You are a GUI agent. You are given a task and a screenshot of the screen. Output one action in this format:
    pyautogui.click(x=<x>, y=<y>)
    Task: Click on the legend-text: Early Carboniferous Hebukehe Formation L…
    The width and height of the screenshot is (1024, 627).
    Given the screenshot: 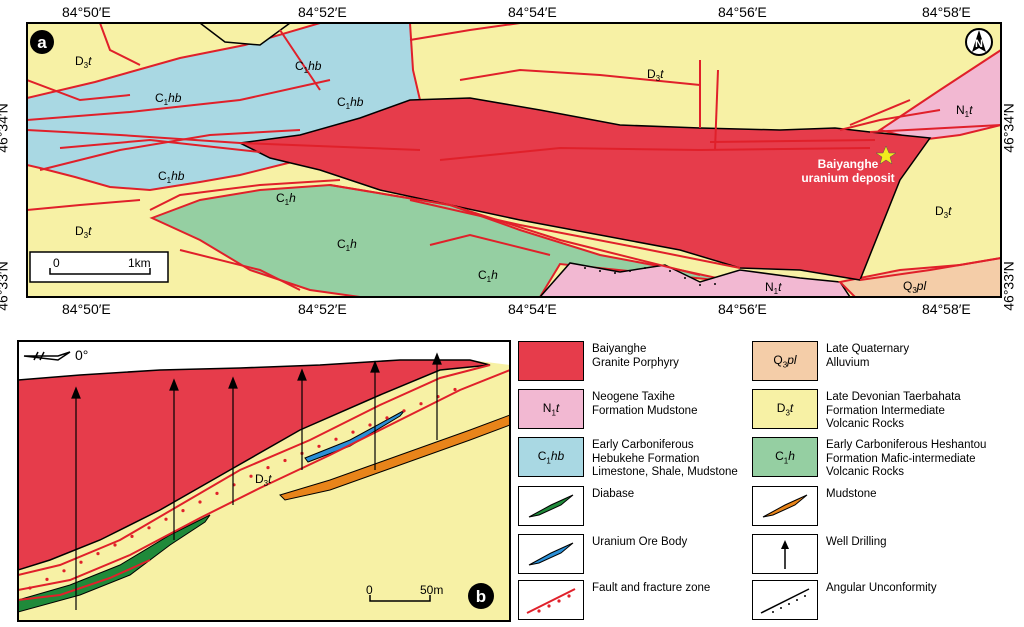 What is the action you would take?
    pyautogui.click(x=665, y=458)
    